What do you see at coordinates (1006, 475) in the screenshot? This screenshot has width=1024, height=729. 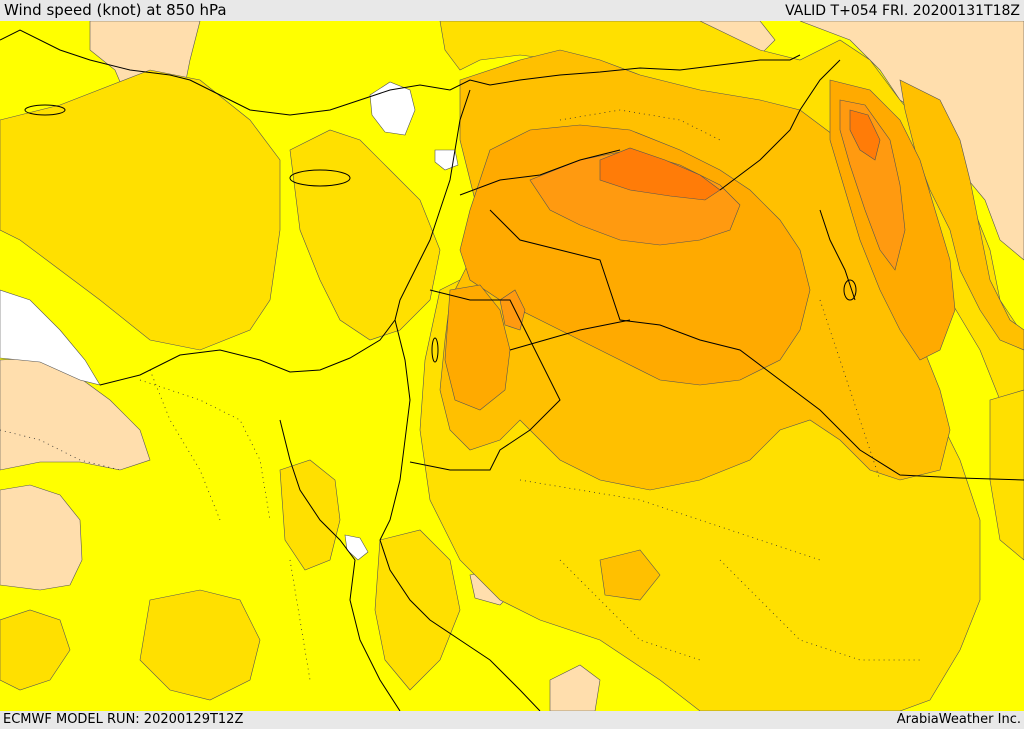 I see `gold-band-east-edge` at bounding box center [1006, 475].